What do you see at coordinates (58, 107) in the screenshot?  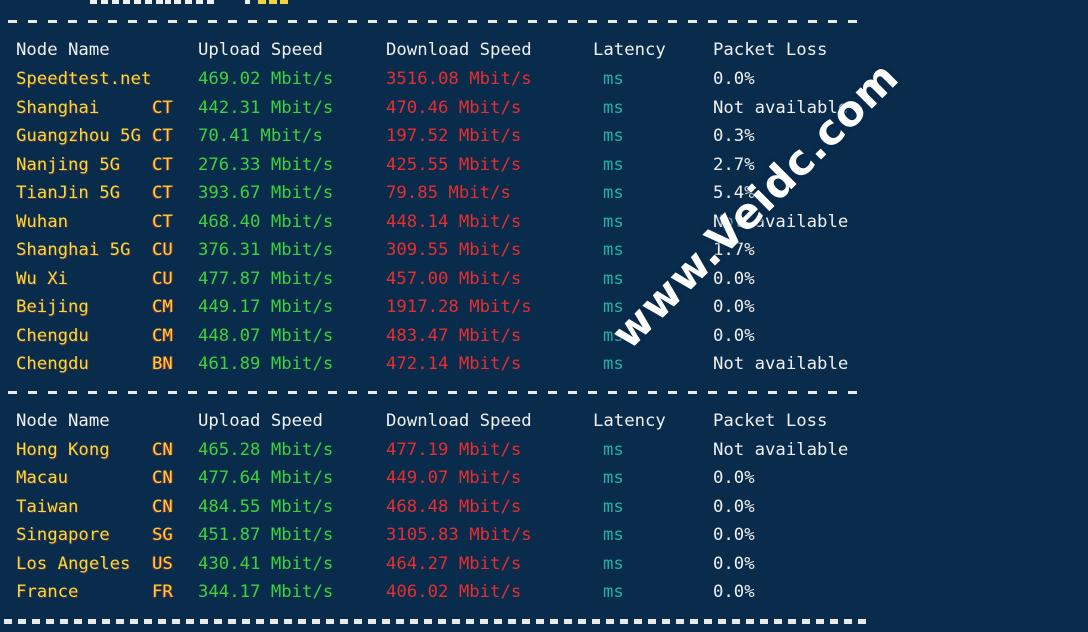 I see `node-name: Shanghai` at bounding box center [58, 107].